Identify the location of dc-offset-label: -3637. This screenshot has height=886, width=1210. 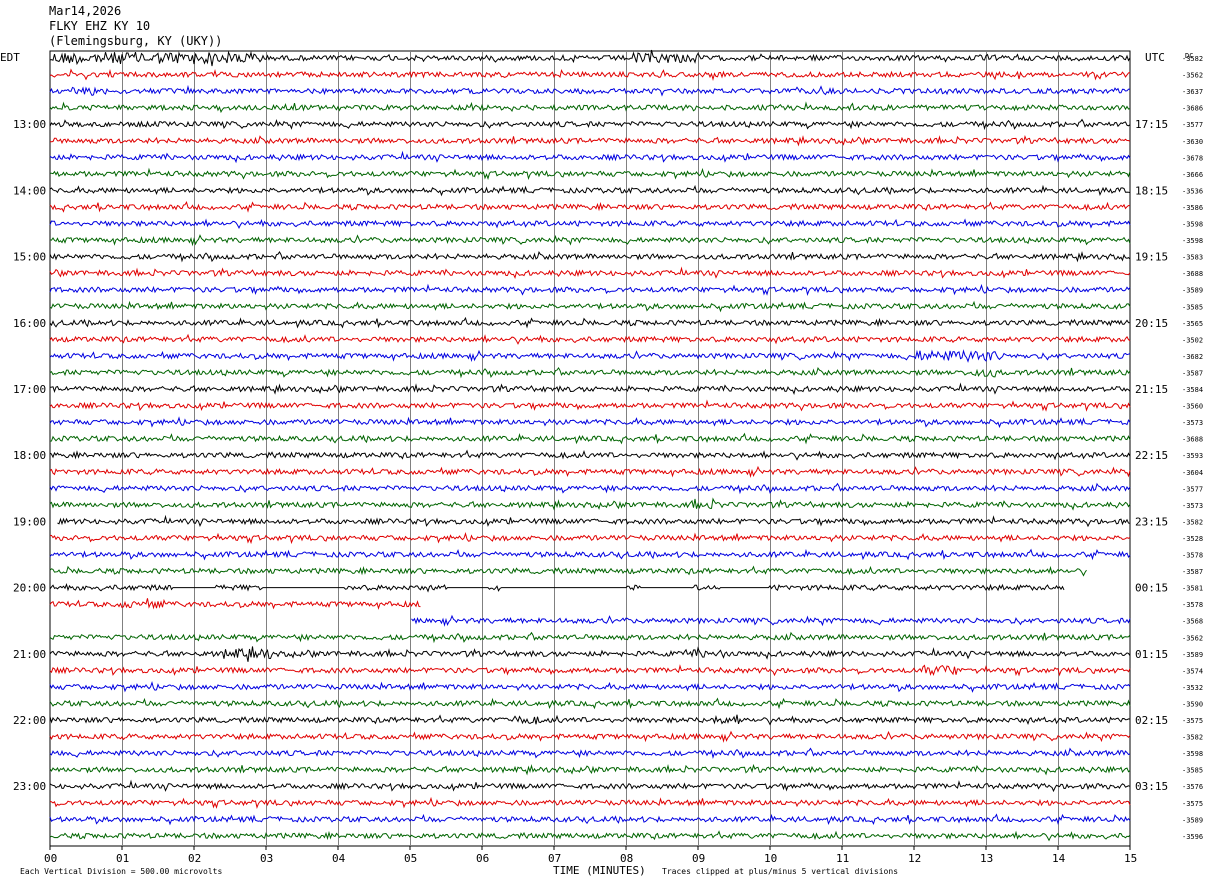
(1192, 92).